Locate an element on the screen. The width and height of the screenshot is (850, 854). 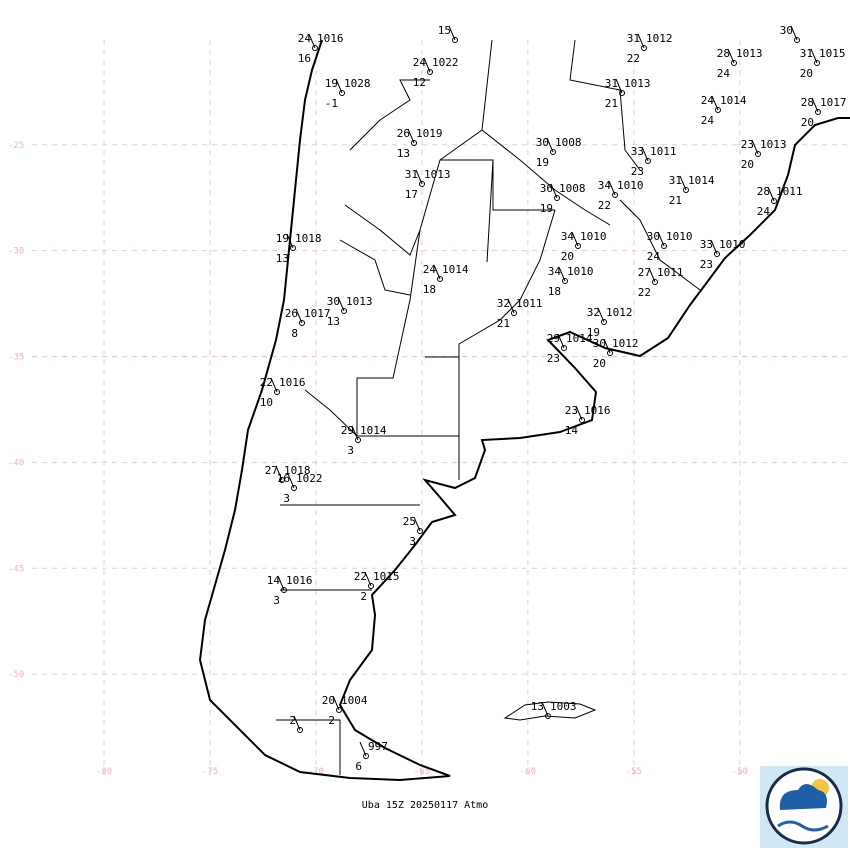
temperature: 32 is located at coordinates (503, 303).